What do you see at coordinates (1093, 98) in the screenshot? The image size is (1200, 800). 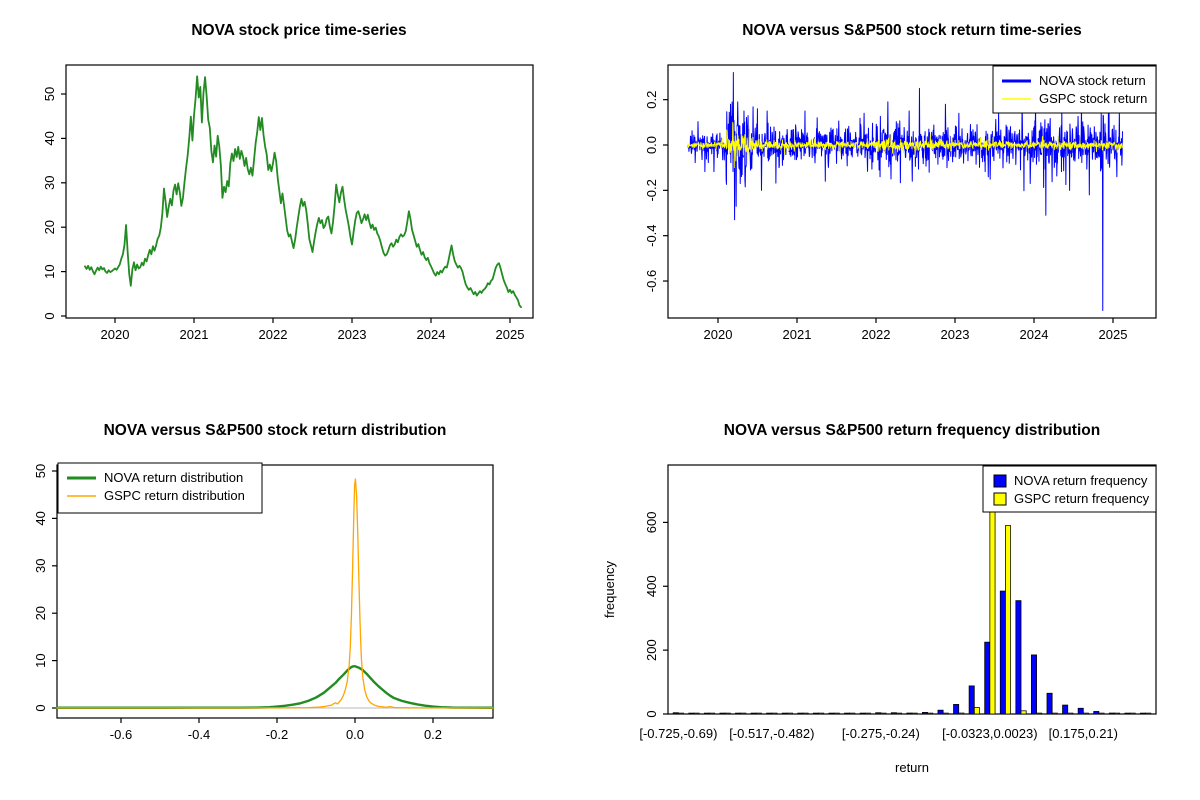 I see `svg-text: GSPC stock return` at bounding box center [1093, 98].